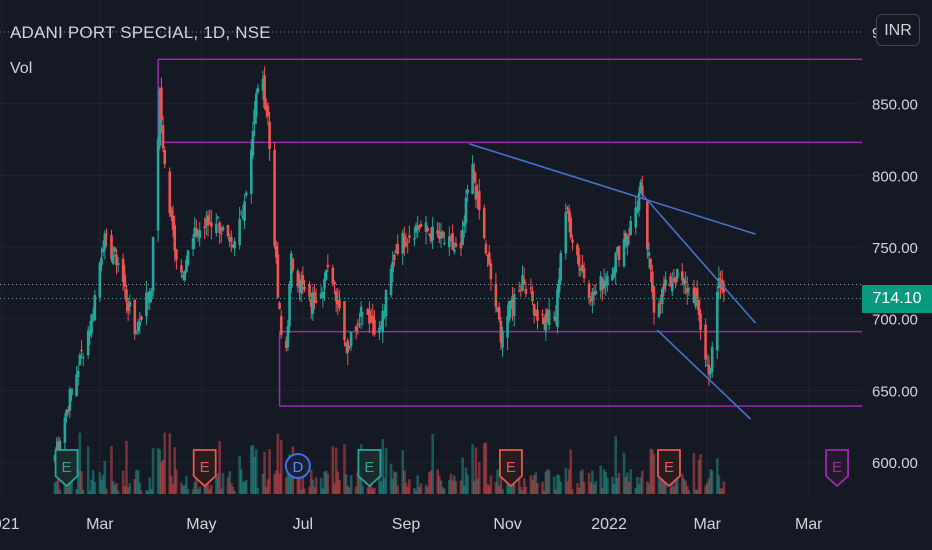 The height and width of the screenshot is (550, 932). What do you see at coordinates (140, 32) in the screenshot?
I see `symbol-title: ADANI PORT SPECIAL, 1D, NSE` at bounding box center [140, 32].